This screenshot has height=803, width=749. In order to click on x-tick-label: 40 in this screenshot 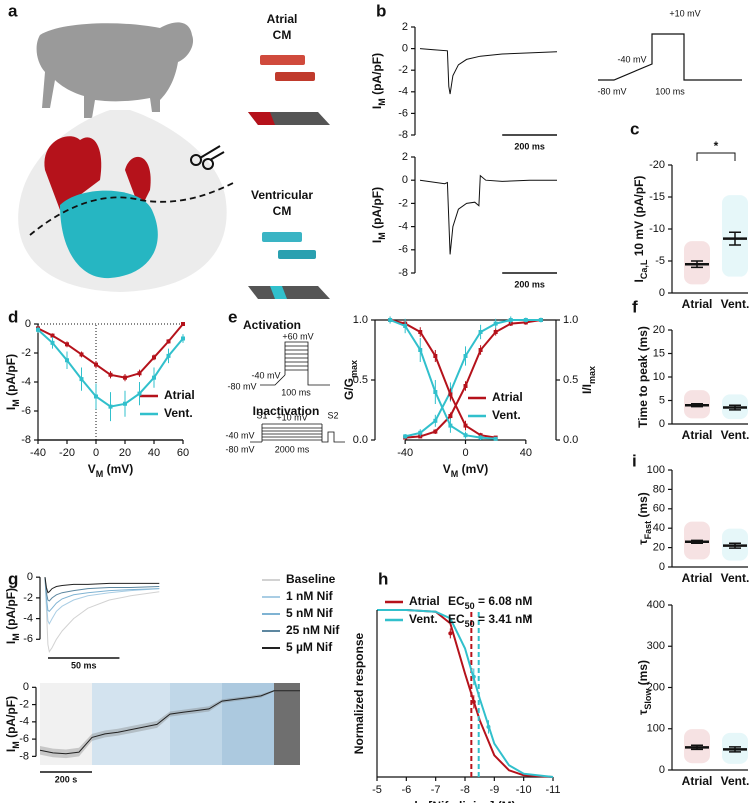, I will do `click(526, 453)`.